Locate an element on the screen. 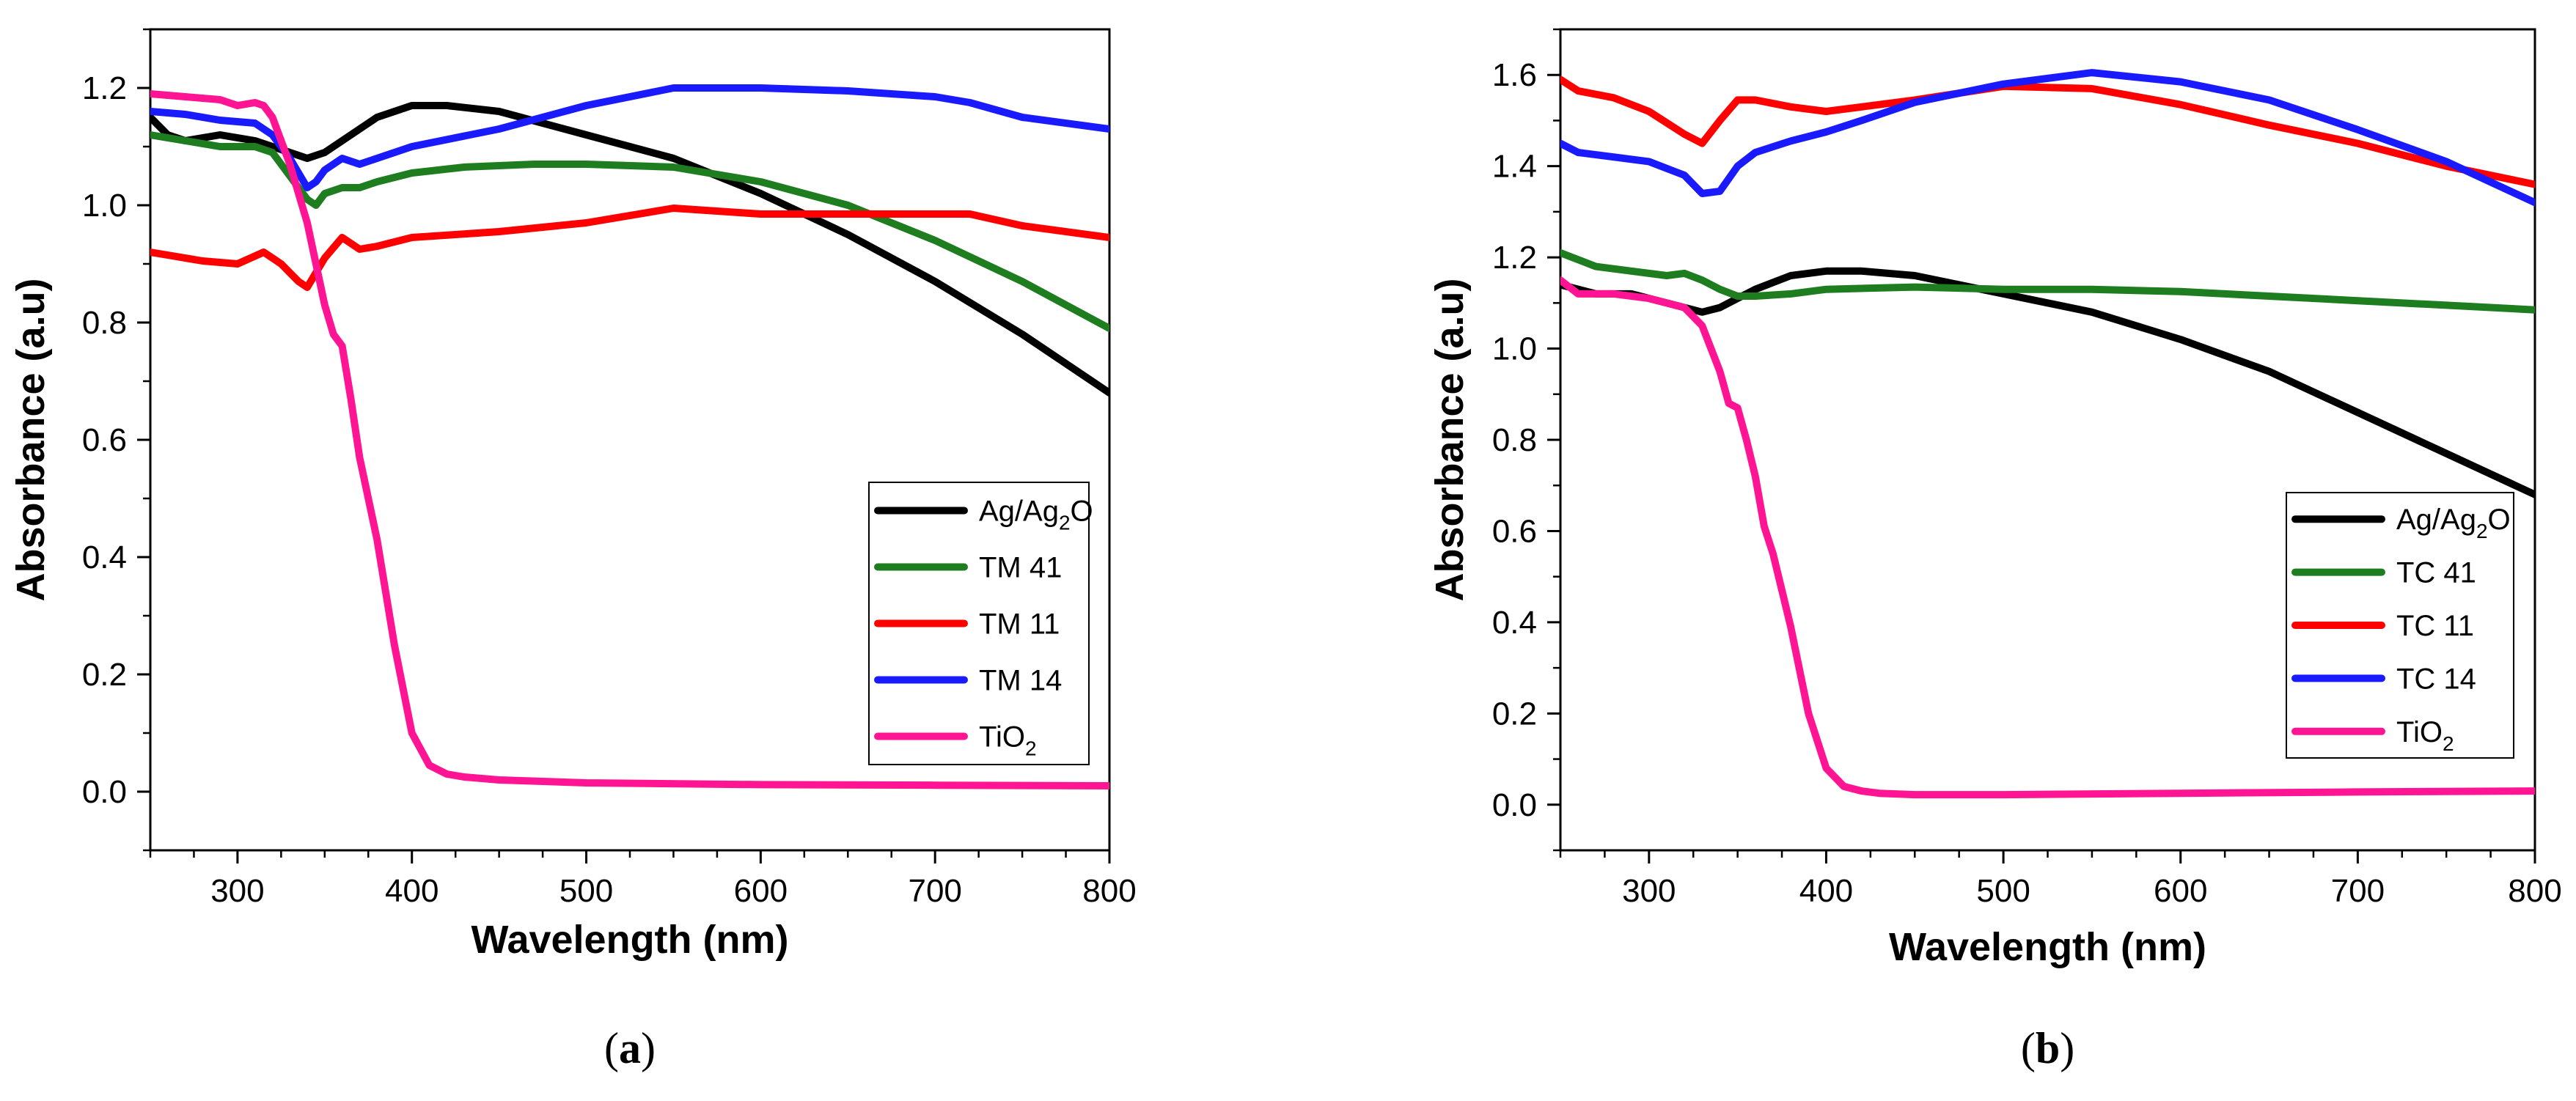 The image size is (2576, 1101). legend-label: TM 11 is located at coordinates (1020, 624).